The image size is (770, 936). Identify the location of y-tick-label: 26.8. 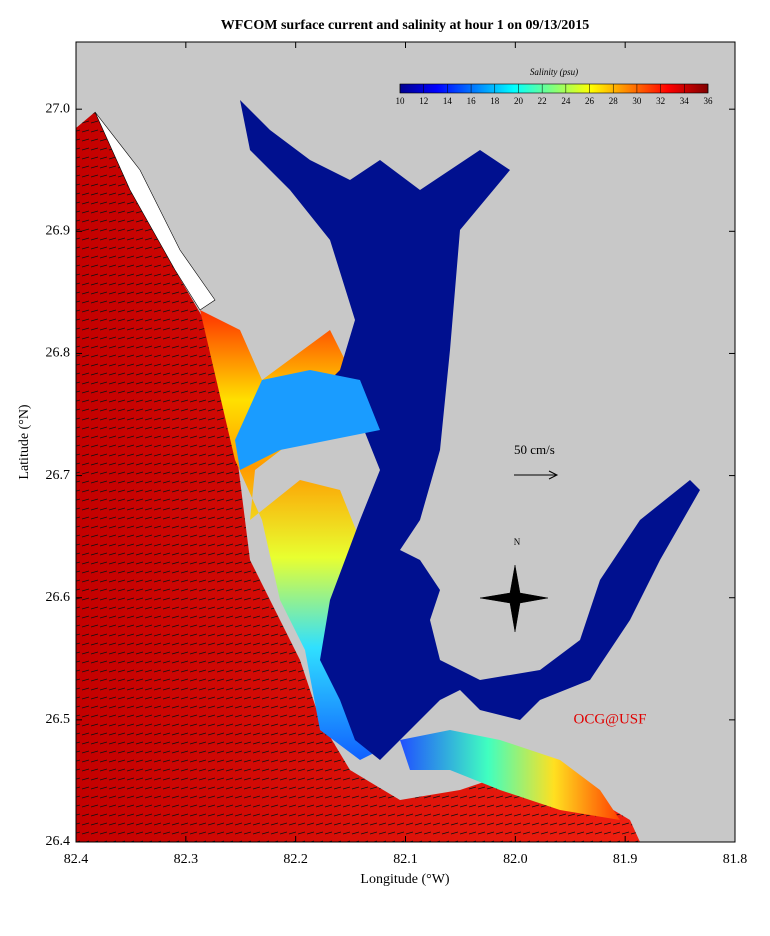
(58, 353).